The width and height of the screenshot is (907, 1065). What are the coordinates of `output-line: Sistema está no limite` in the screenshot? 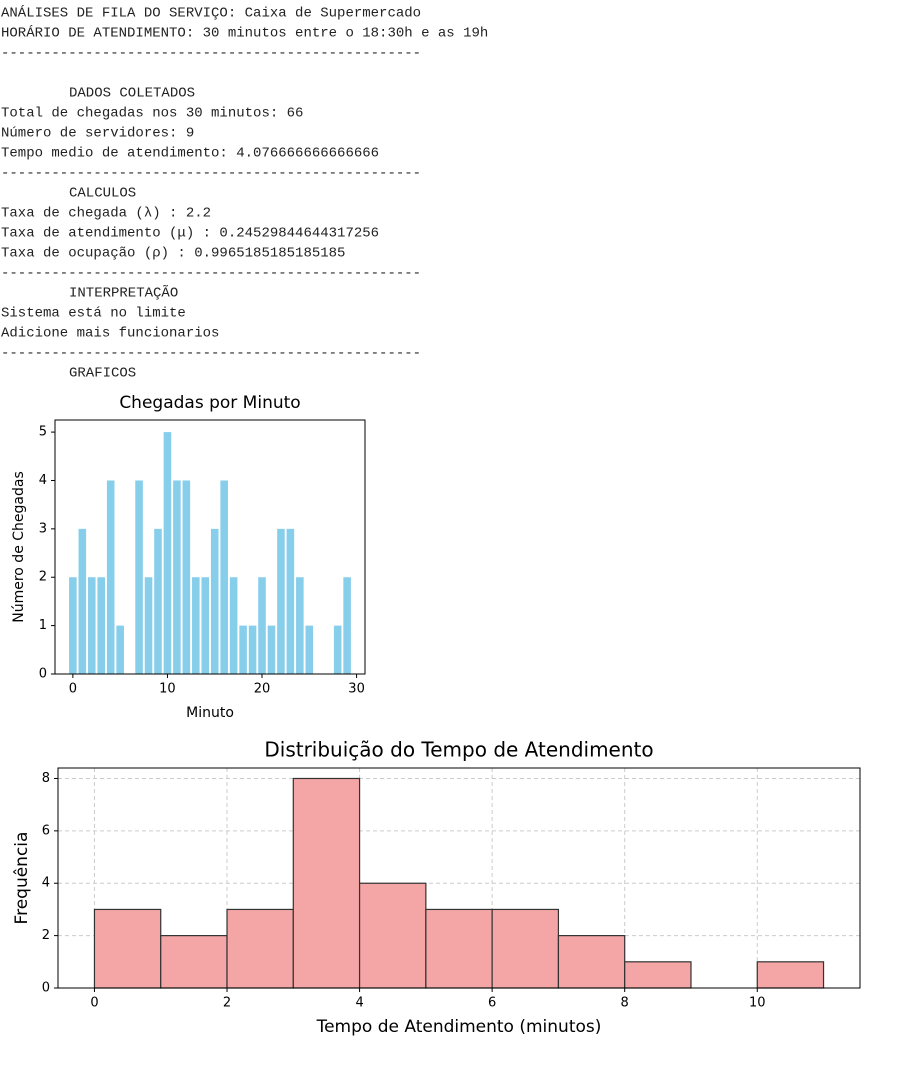 It's located at (93, 314).